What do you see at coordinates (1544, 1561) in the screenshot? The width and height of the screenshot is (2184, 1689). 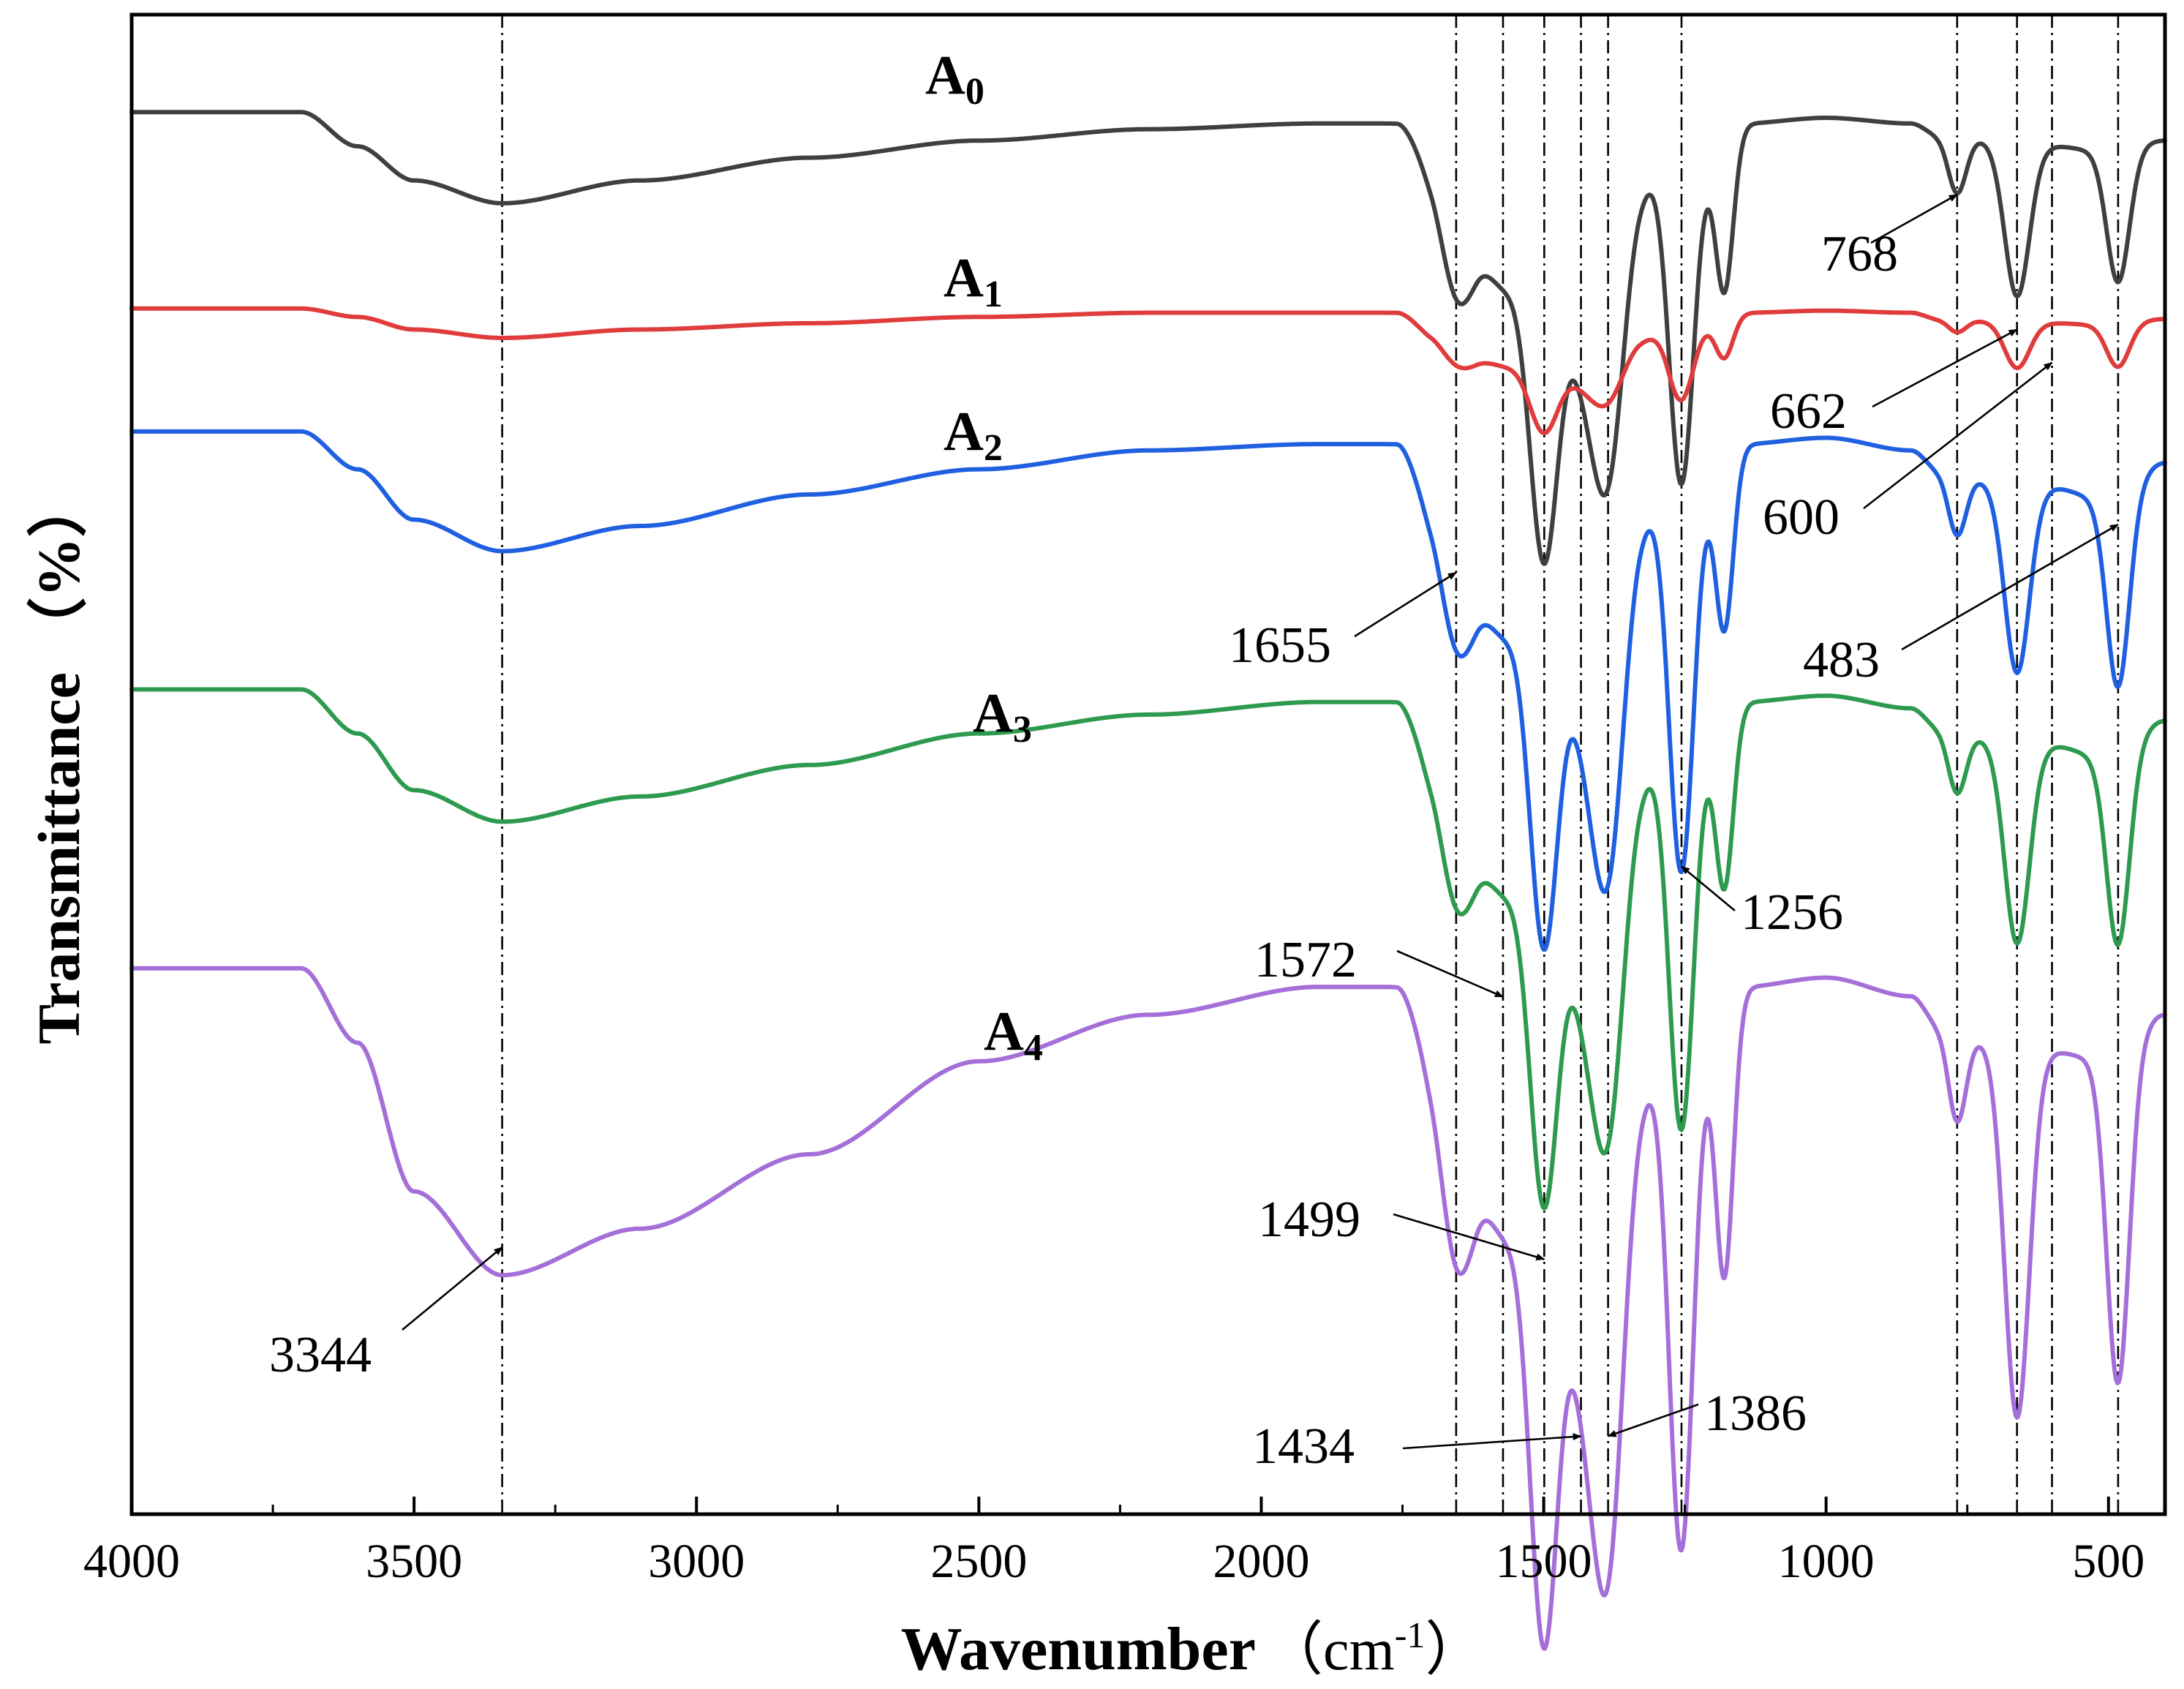 I see `x-tick-label: 1500` at bounding box center [1544, 1561].